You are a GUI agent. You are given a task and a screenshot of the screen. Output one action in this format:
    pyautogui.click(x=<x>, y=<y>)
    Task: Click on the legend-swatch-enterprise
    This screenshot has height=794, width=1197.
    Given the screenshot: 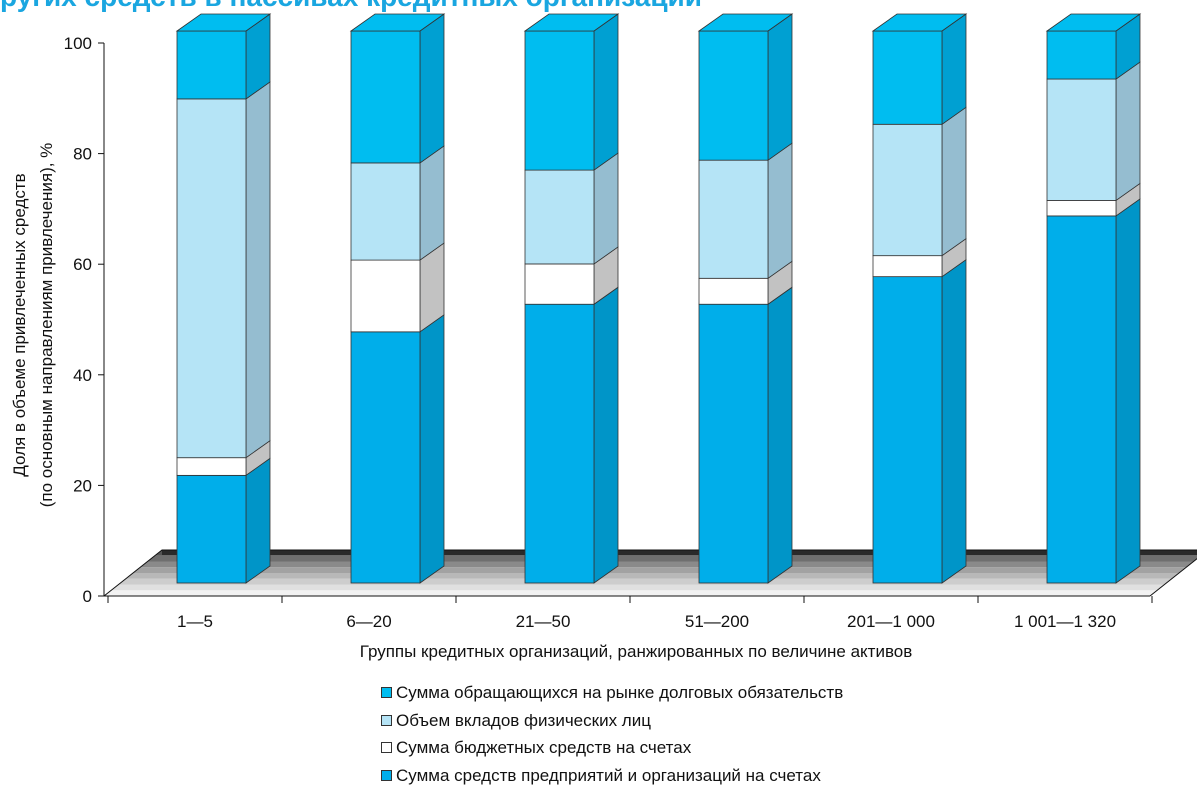 What is the action you would take?
    pyautogui.click(x=386, y=775)
    